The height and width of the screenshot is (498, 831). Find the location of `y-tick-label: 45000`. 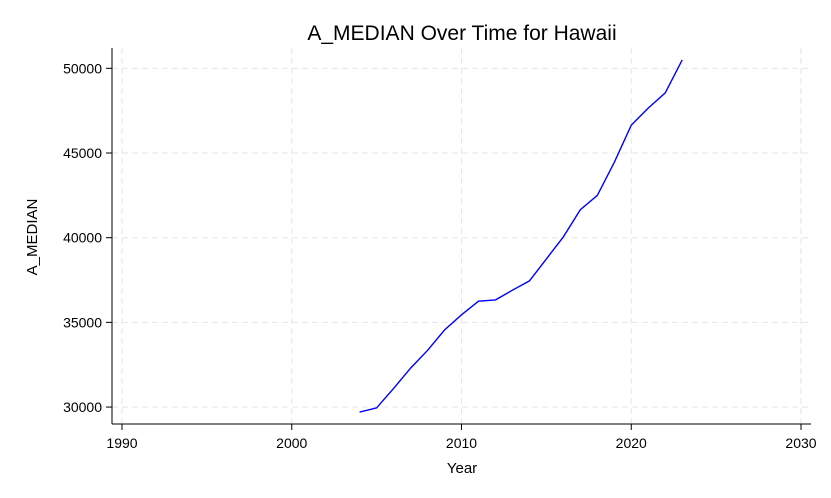

y-tick-label: 45000 is located at coordinates (82, 153).